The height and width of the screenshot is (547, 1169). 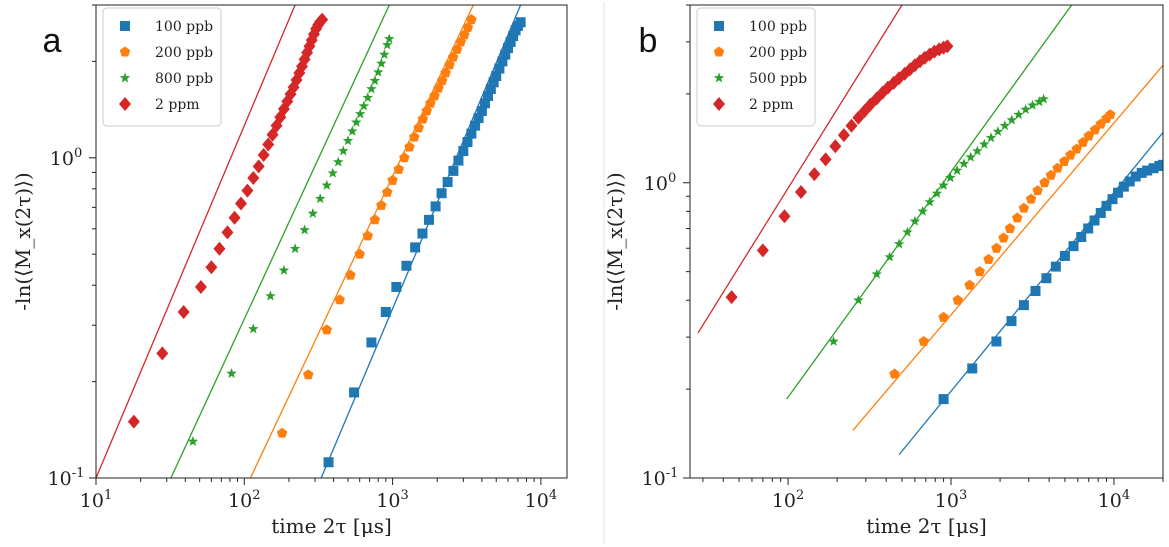 I want to click on series-100-ppb, so click(x=424, y=242).